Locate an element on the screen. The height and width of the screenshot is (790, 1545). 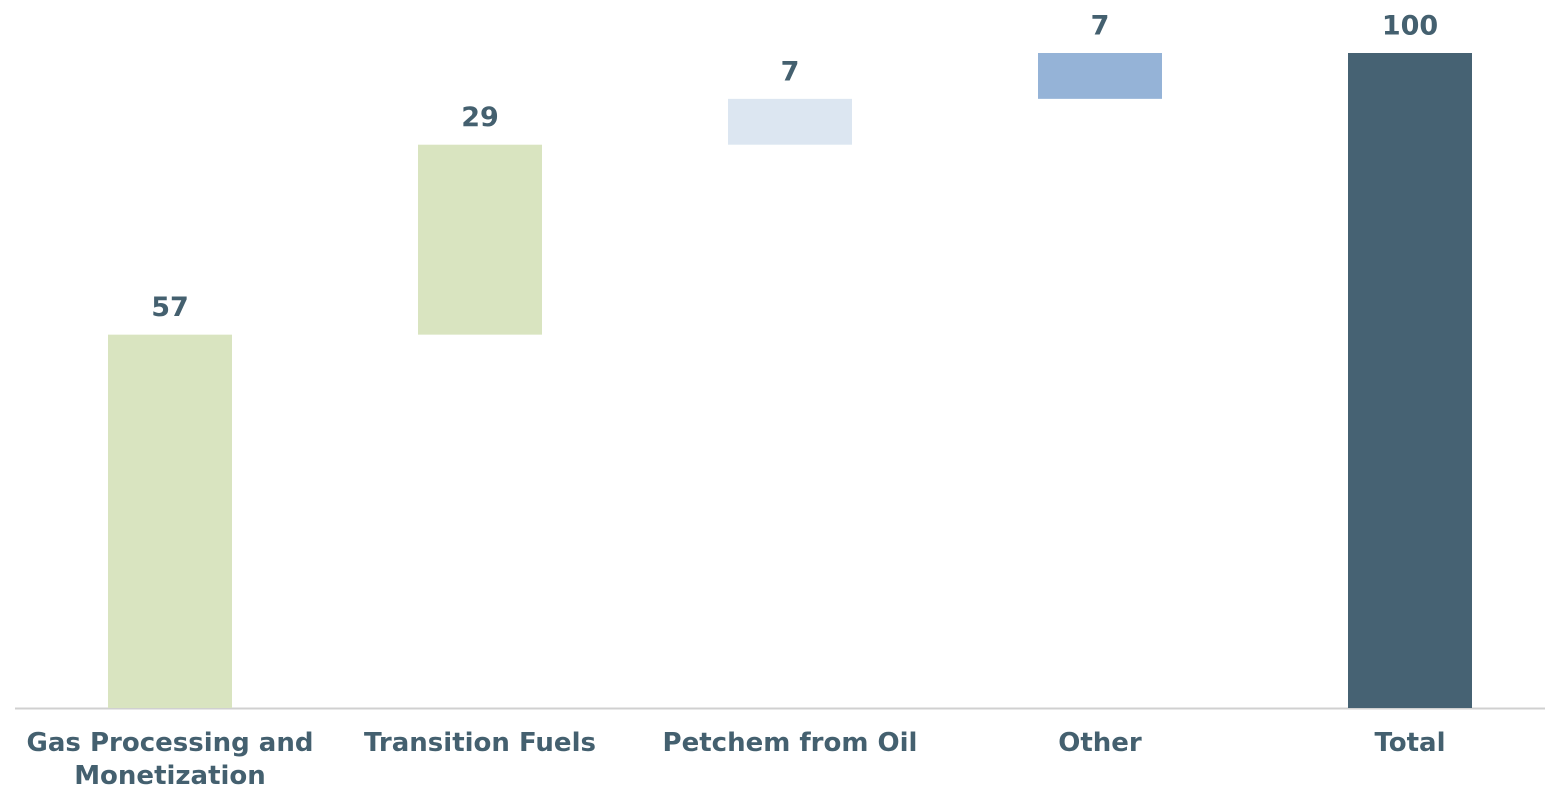
x-tick-label: Total is located at coordinates (1410, 743).